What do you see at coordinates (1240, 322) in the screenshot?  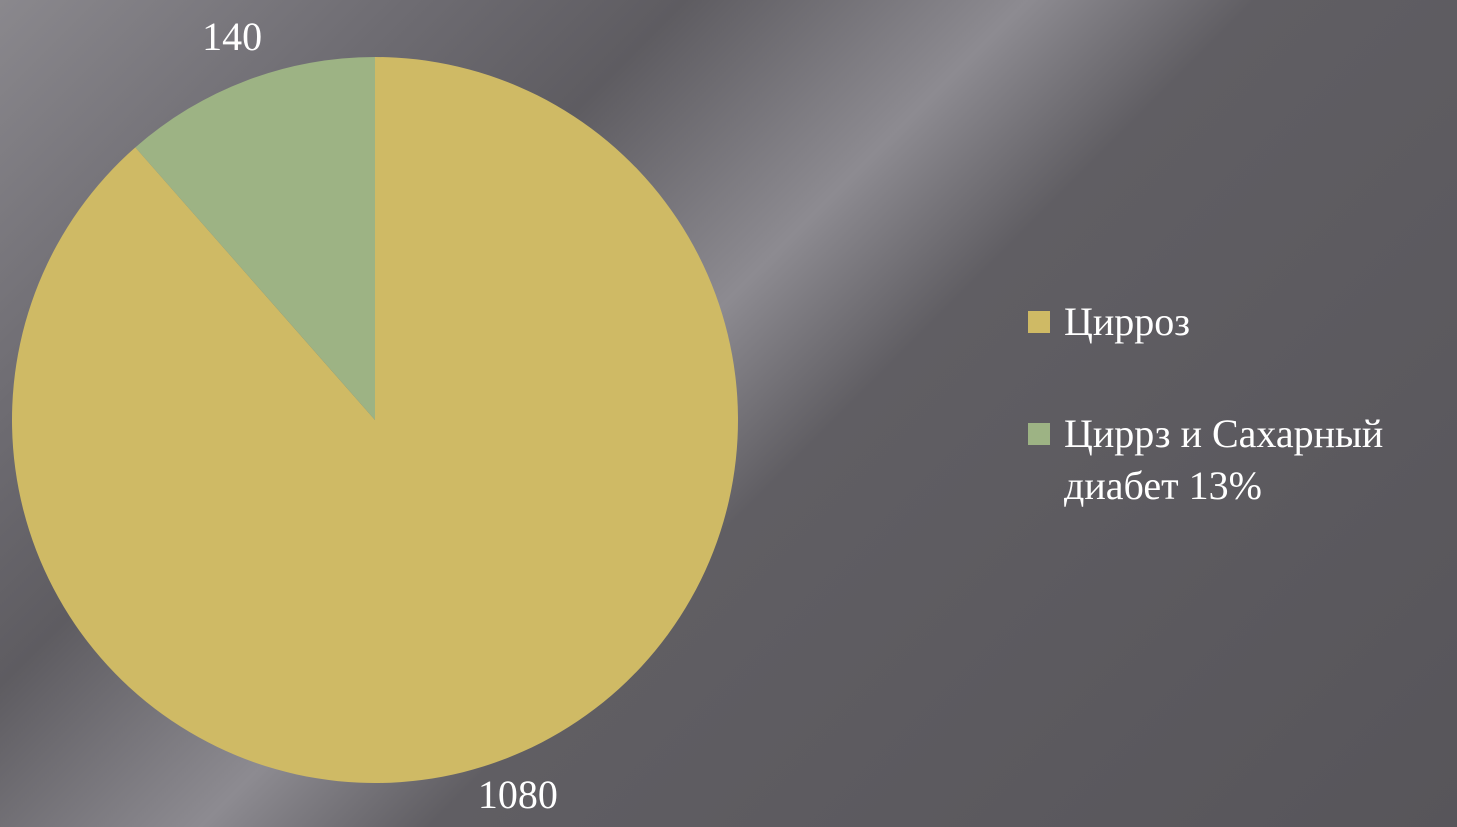 I see `legend-item: Цирроз` at bounding box center [1240, 322].